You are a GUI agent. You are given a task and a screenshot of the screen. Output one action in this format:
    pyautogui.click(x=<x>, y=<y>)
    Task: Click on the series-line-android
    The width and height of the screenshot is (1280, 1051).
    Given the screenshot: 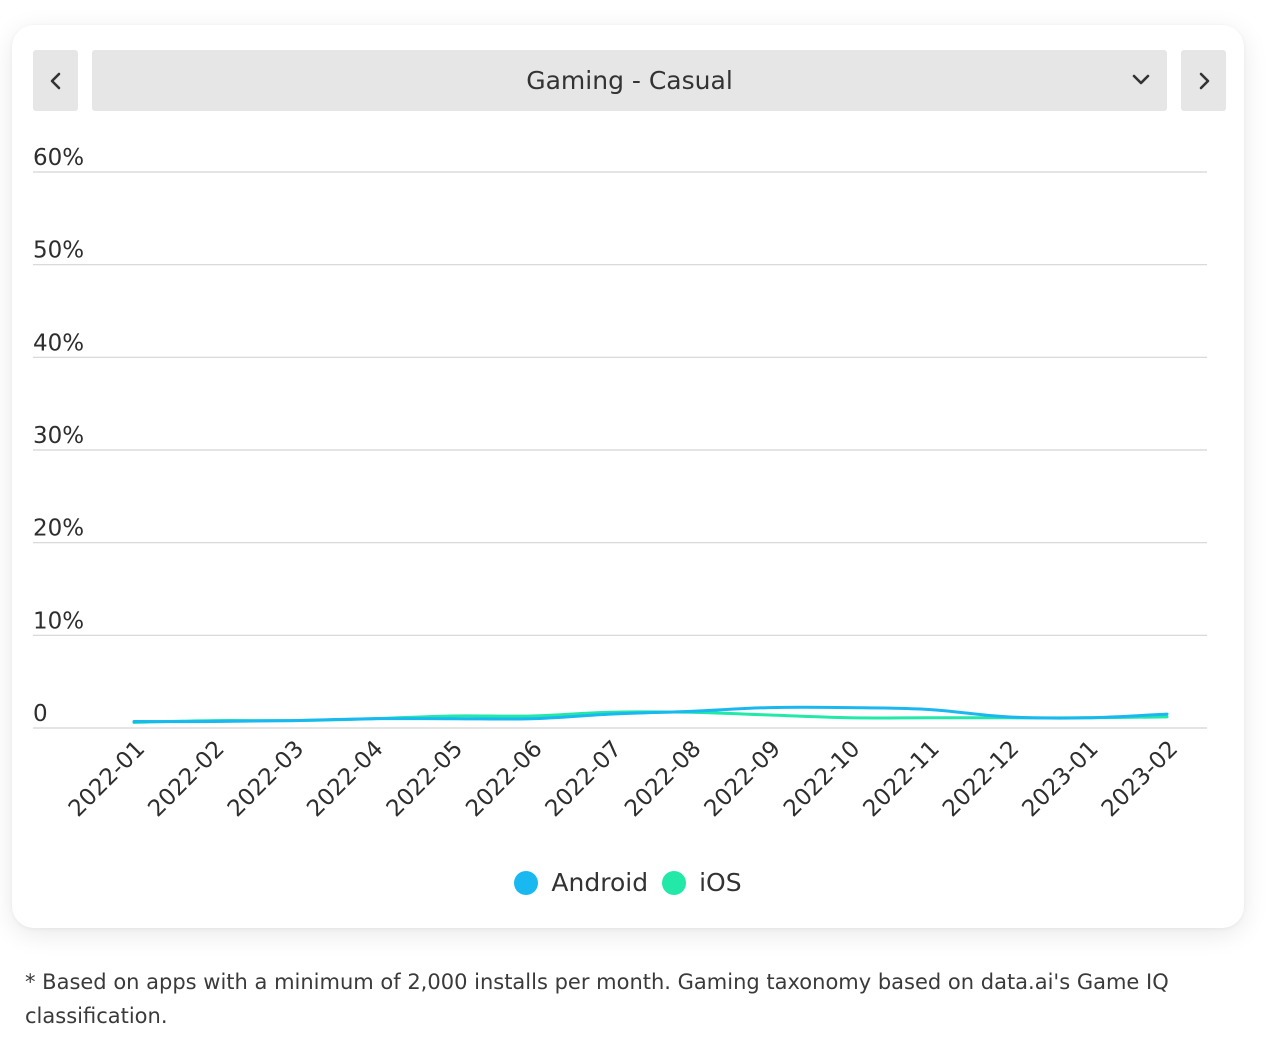 What is the action you would take?
    pyautogui.click(x=650, y=714)
    